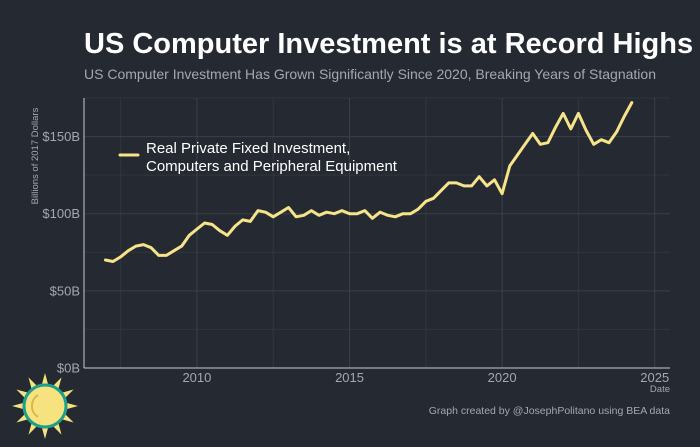 The width and height of the screenshot is (700, 447). Describe the element at coordinates (68, 368) in the screenshot. I see `y-tick-label: $0B` at that location.